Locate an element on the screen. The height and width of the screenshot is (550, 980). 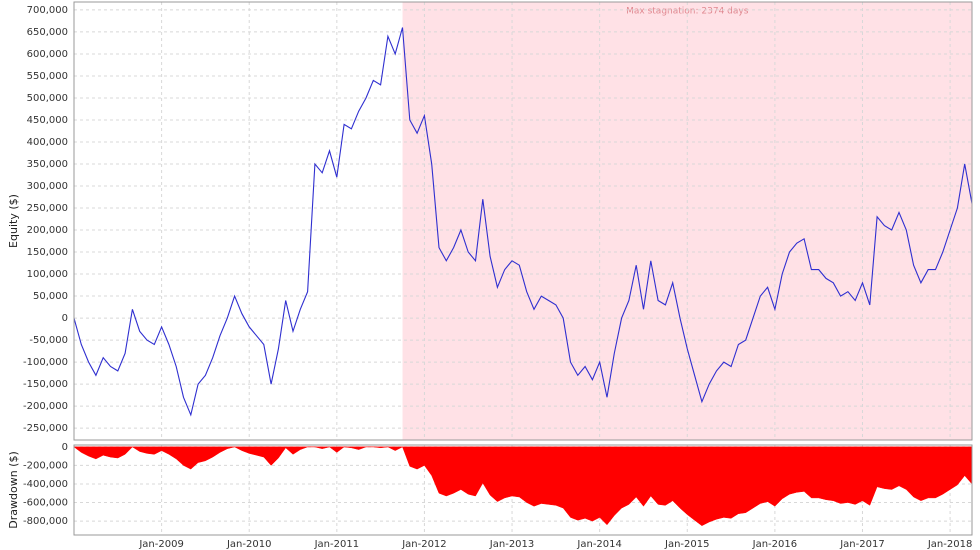
y-tick-label: 250,000 is located at coordinates (47, 208).